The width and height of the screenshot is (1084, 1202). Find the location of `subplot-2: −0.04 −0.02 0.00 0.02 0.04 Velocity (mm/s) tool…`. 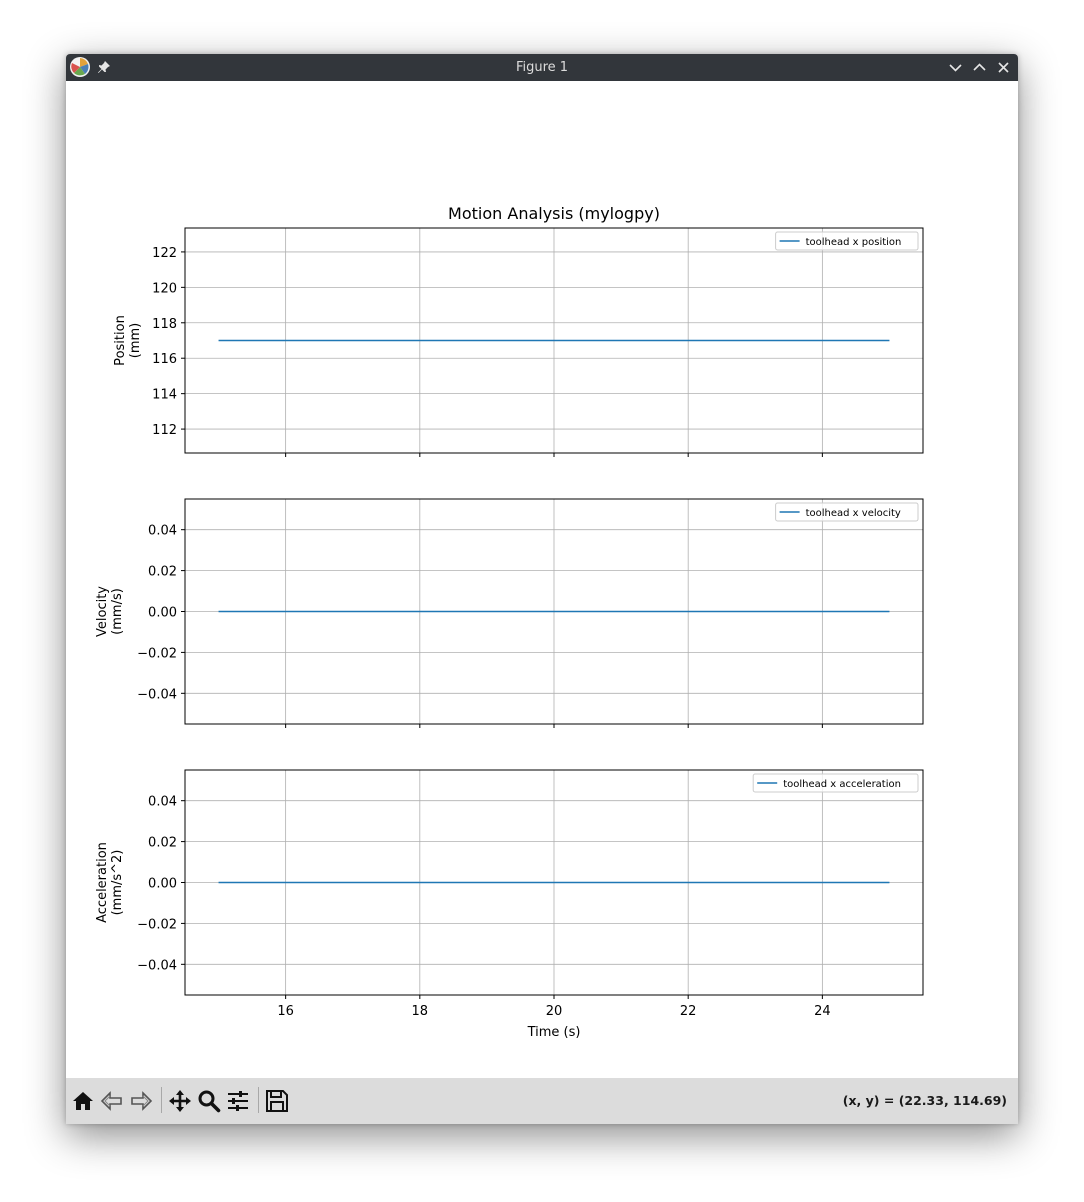

subplot-2: −0.04 −0.02 0.00 0.02 0.04 Velocity (mm/s) tool… is located at coordinates (509, 613).